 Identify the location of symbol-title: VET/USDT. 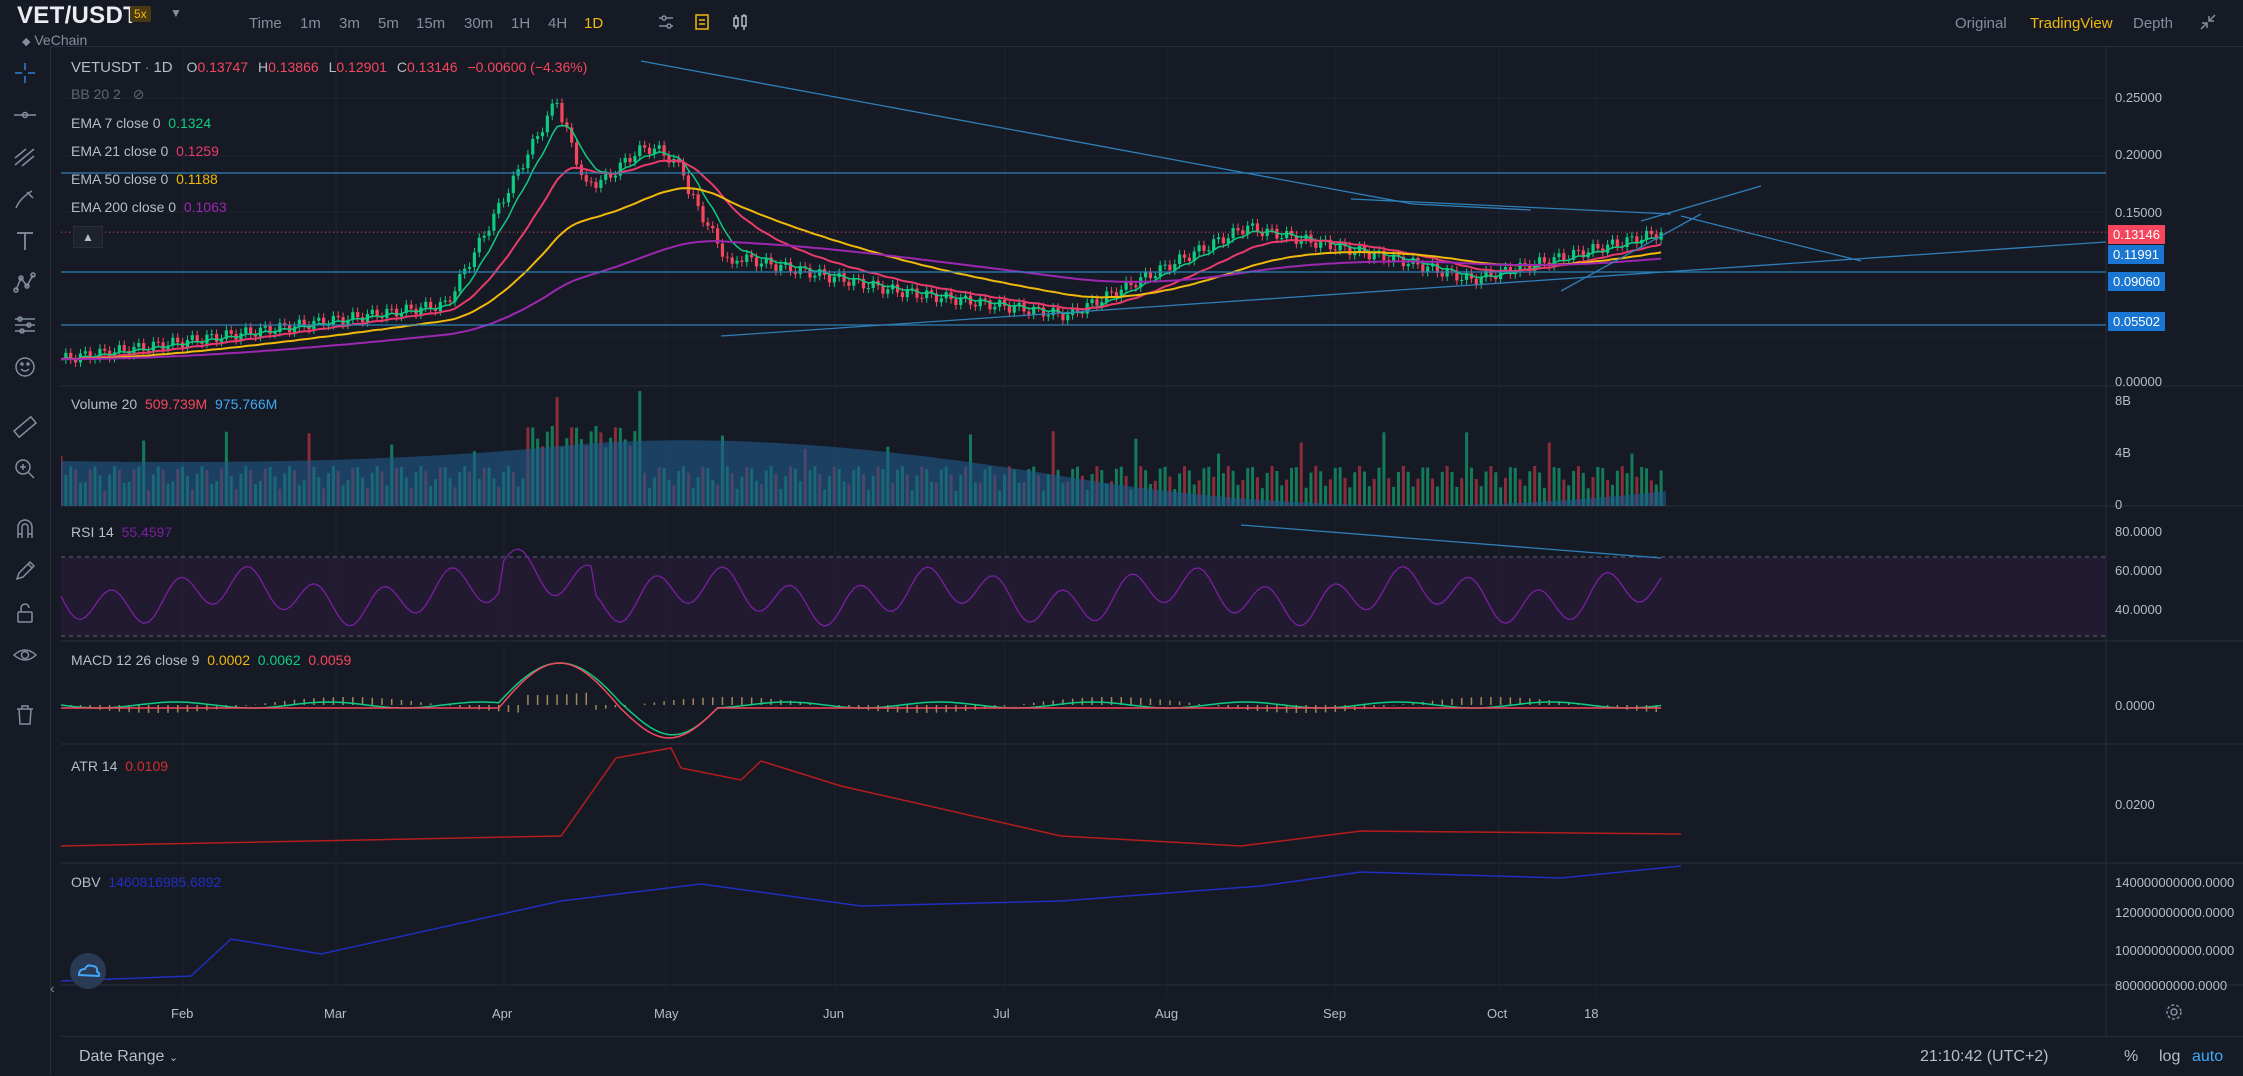
(78, 15).